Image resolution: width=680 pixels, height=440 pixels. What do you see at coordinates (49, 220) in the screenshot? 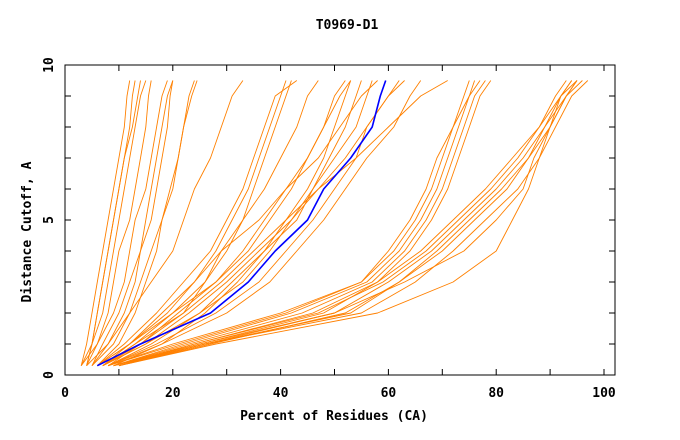
I see `y-tick-label: 5` at bounding box center [49, 220].